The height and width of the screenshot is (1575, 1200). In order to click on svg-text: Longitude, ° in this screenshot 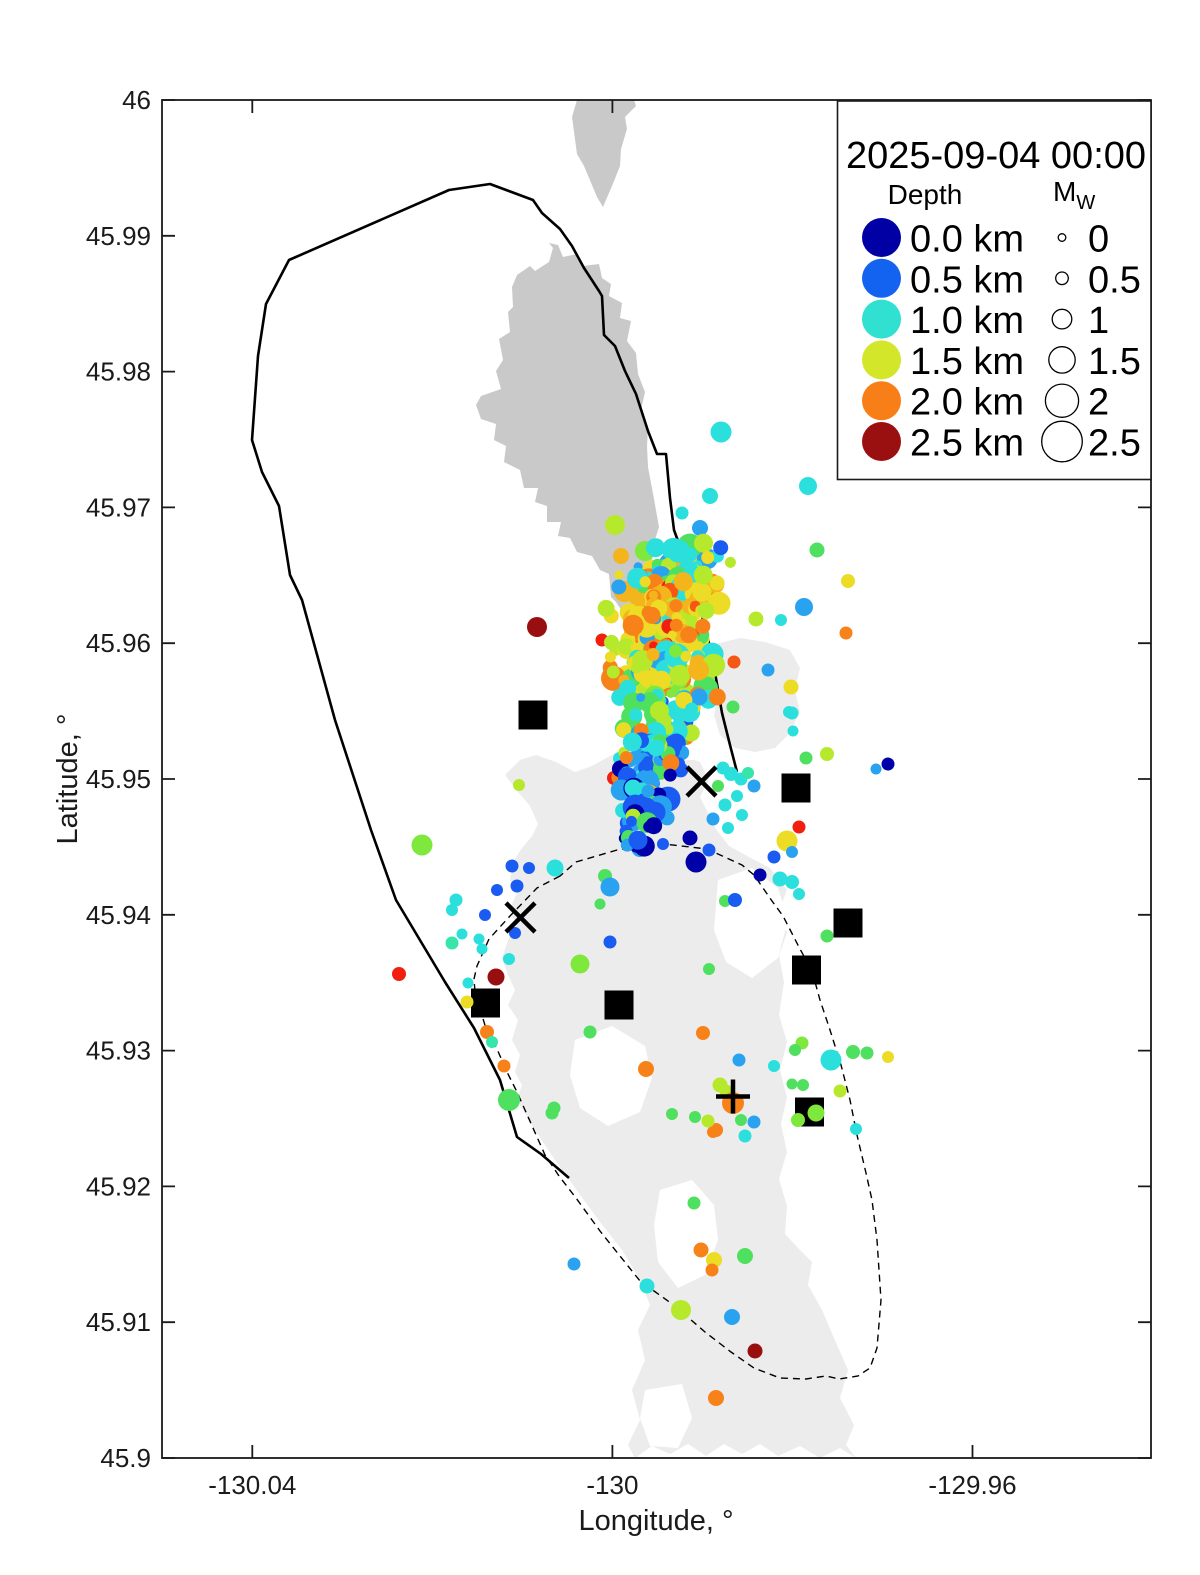, I will do `click(655, 1521)`.